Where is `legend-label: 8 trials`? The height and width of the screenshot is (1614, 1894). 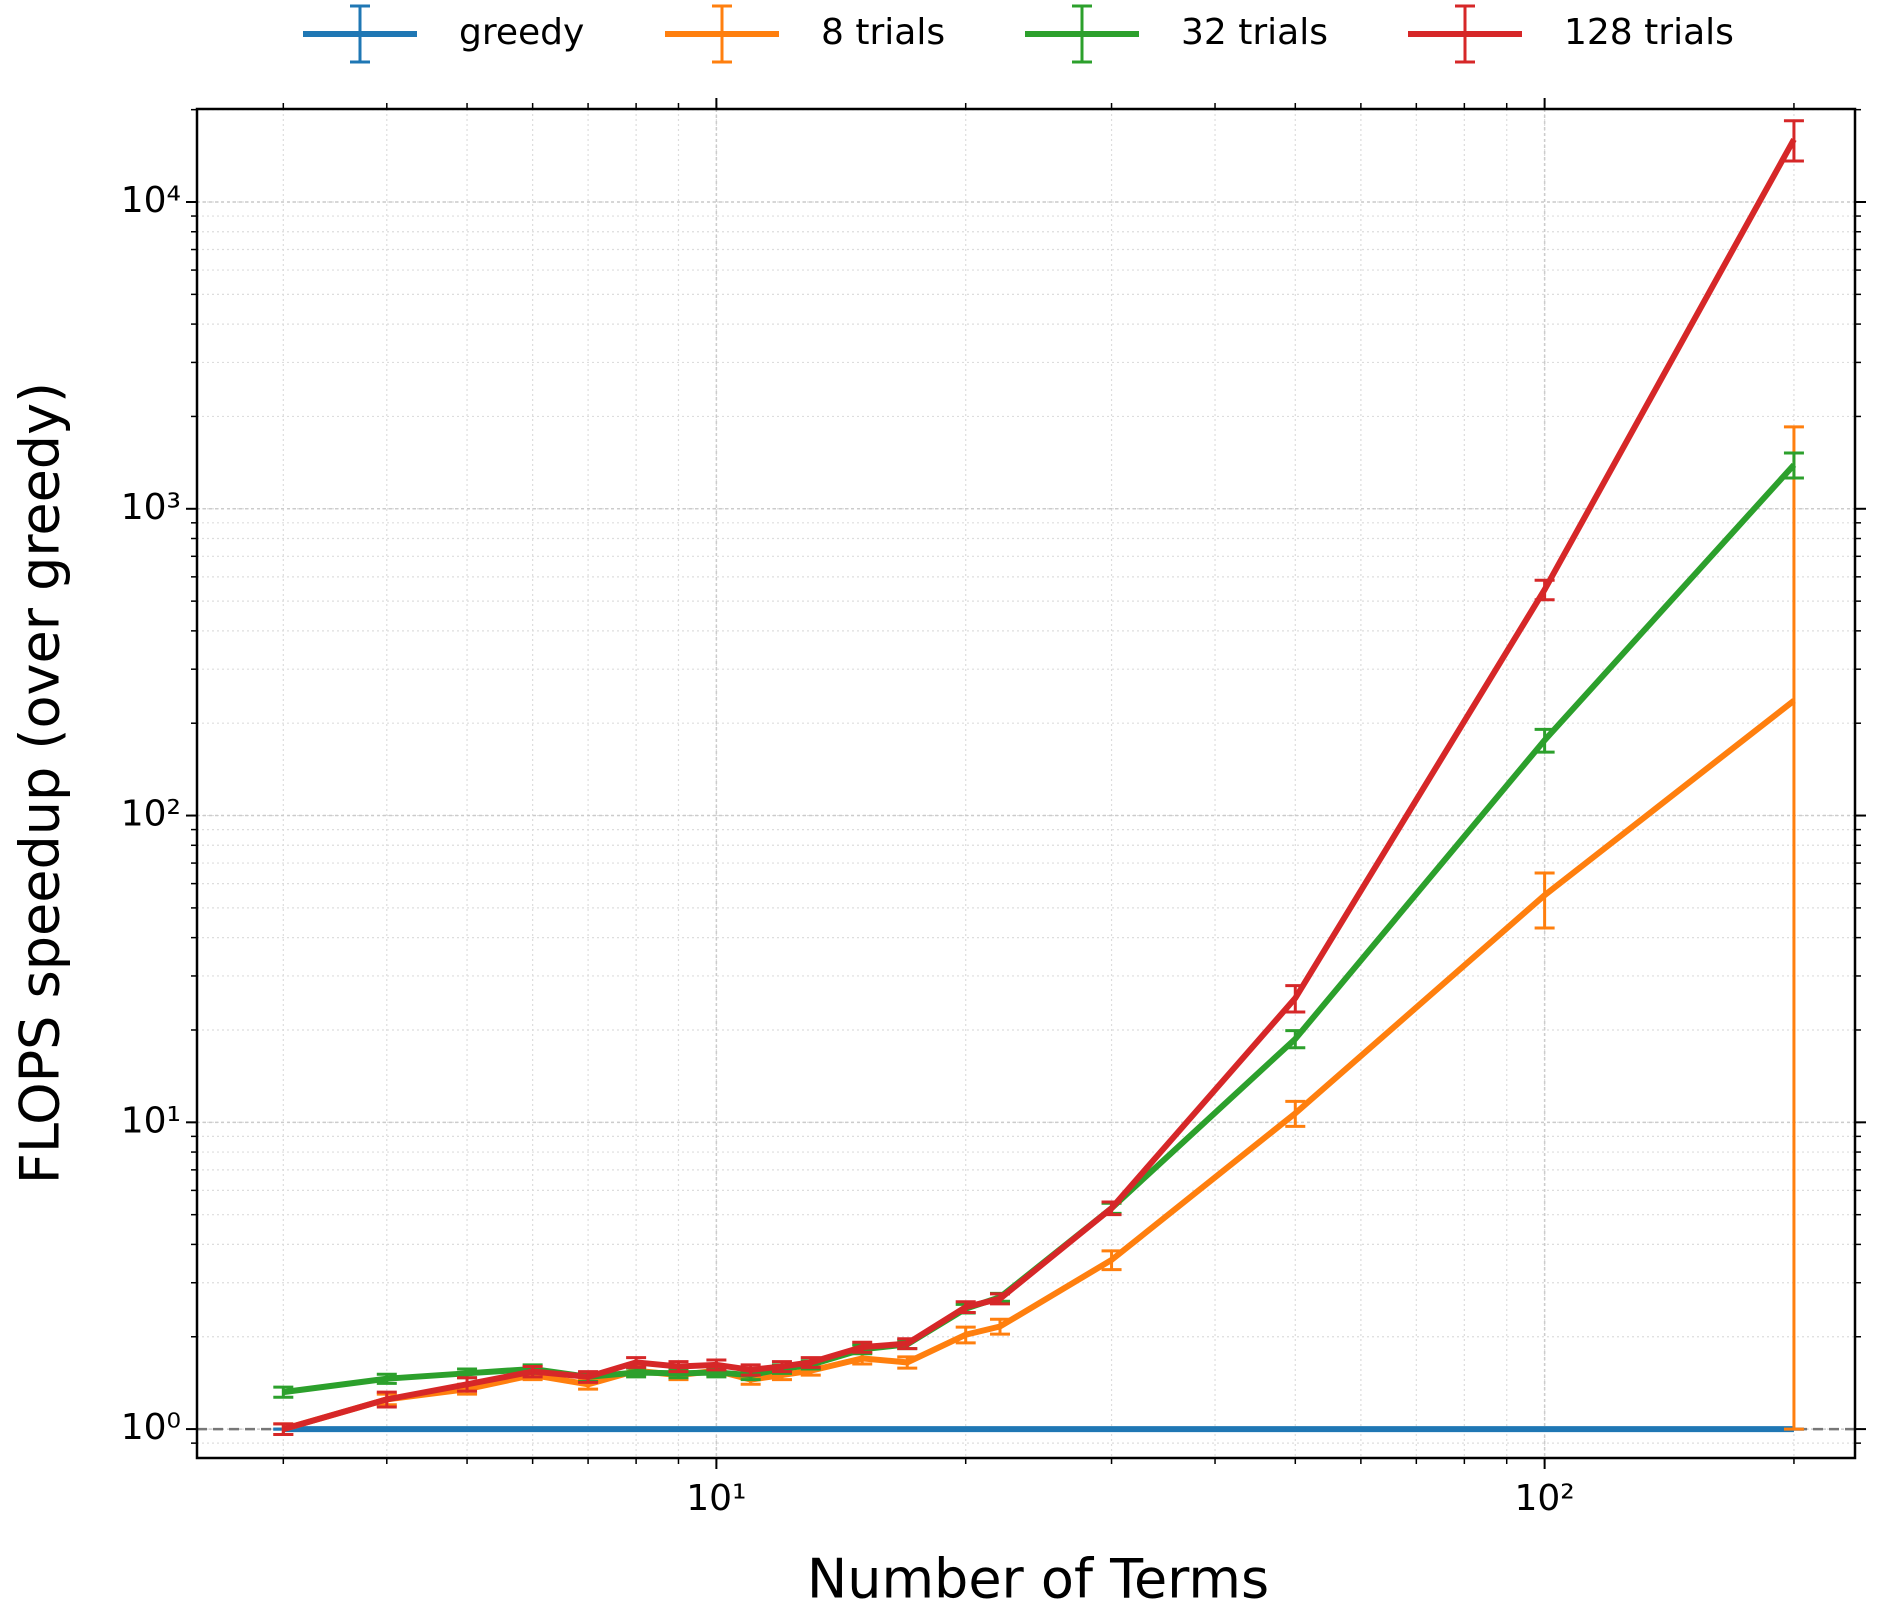
legend-label: 8 trials is located at coordinates (883, 32).